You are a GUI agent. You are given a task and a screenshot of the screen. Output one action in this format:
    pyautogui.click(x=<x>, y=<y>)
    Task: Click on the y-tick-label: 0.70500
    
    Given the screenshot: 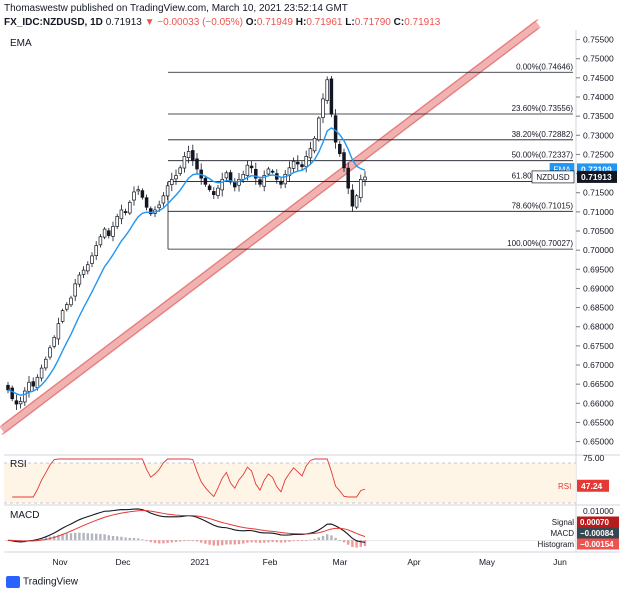 What is the action you would take?
    pyautogui.click(x=598, y=231)
    